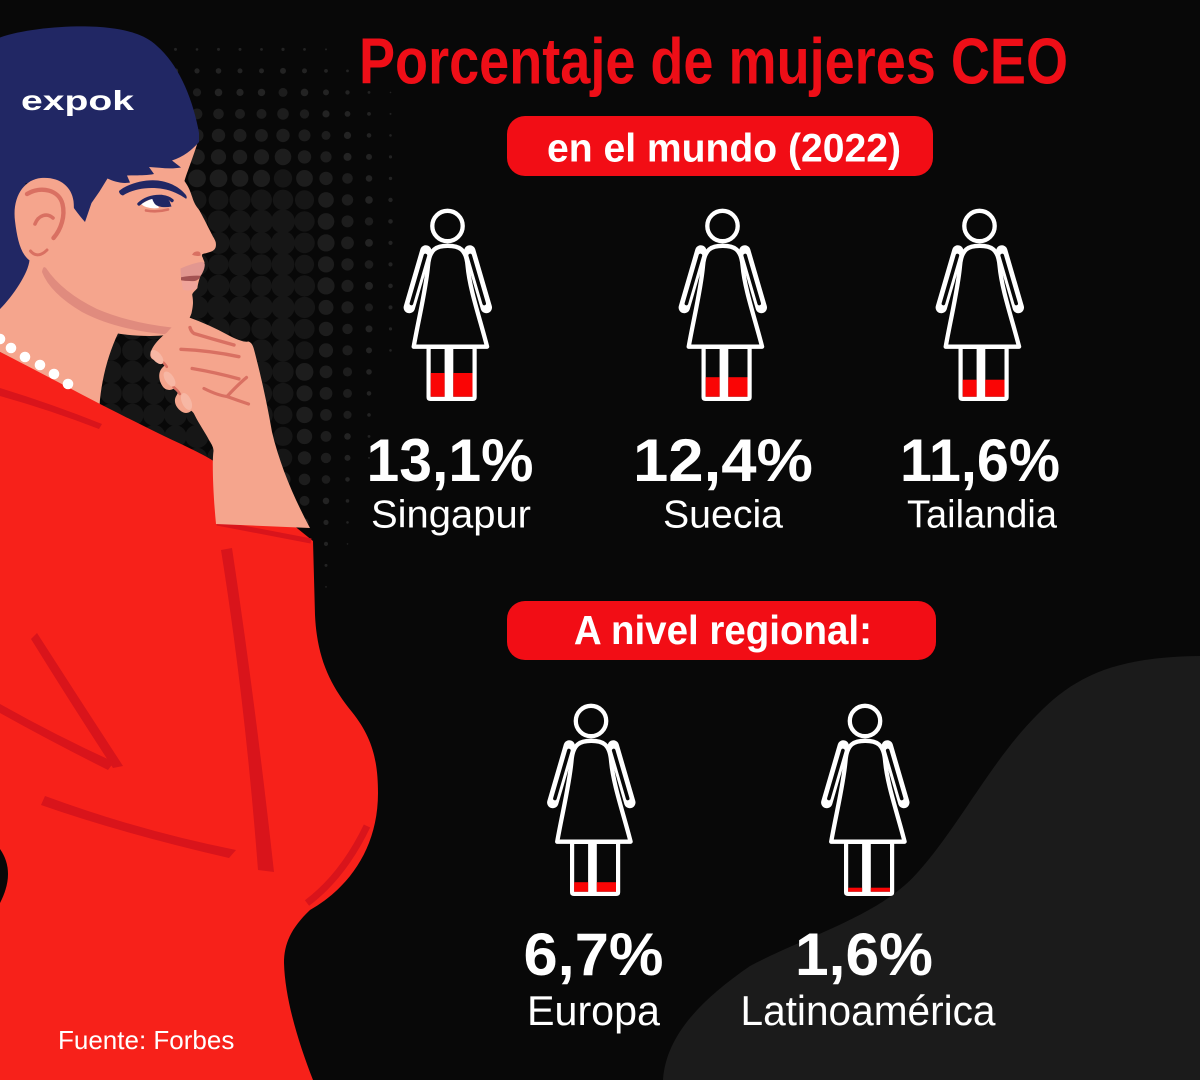 This screenshot has width=1200, height=1080. I want to click on svg-text: Europa, so click(594, 1010).